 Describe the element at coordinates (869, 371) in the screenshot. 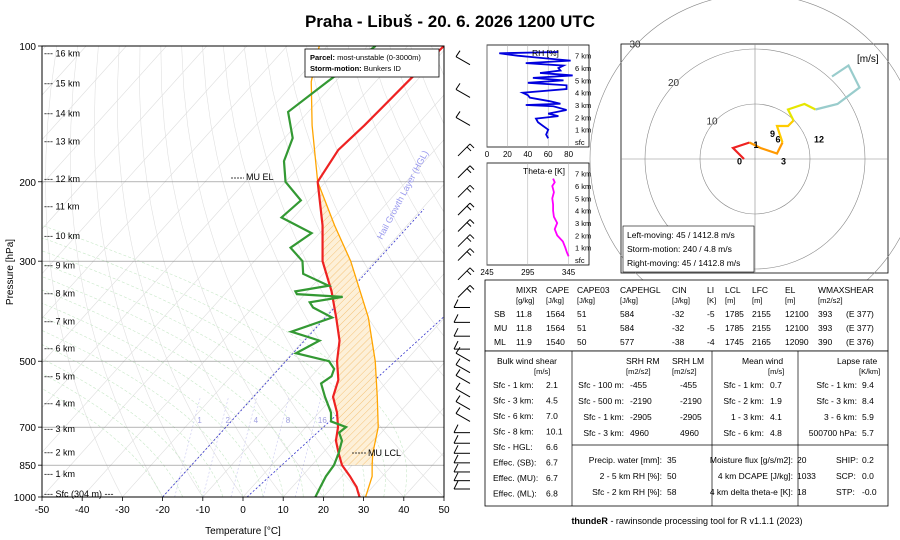

I see `lapse-rate-unit: [K/km]` at that location.